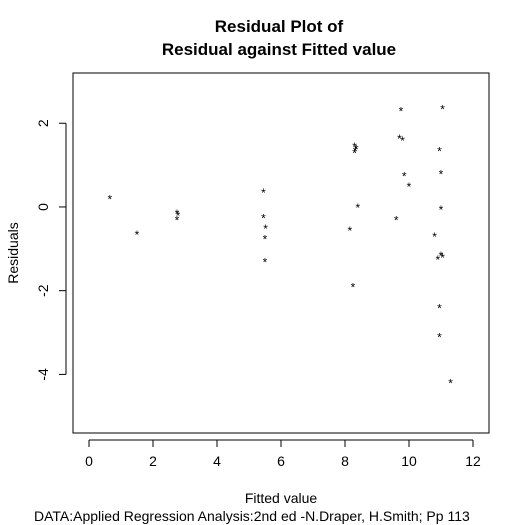 Image resolution: width=526 pixels, height=525 pixels. What do you see at coordinates (279, 26) in the screenshot?
I see `chart-title-line1: Residual Plot of` at bounding box center [279, 26].